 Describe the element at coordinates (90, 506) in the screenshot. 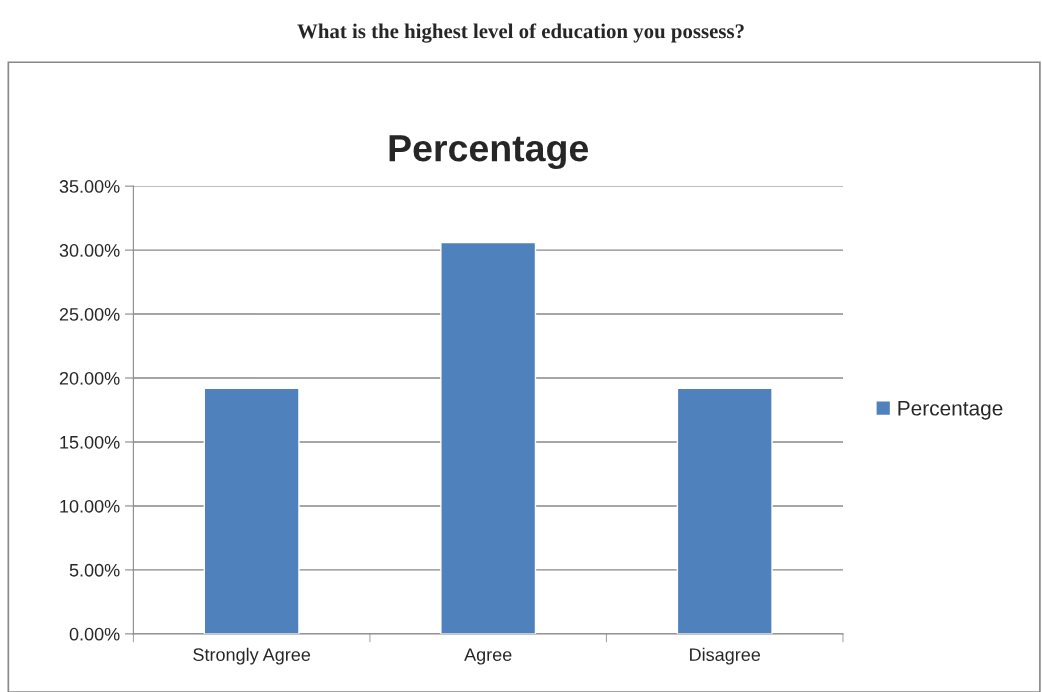

I see `y-tick-label: 10.00%` at that location.